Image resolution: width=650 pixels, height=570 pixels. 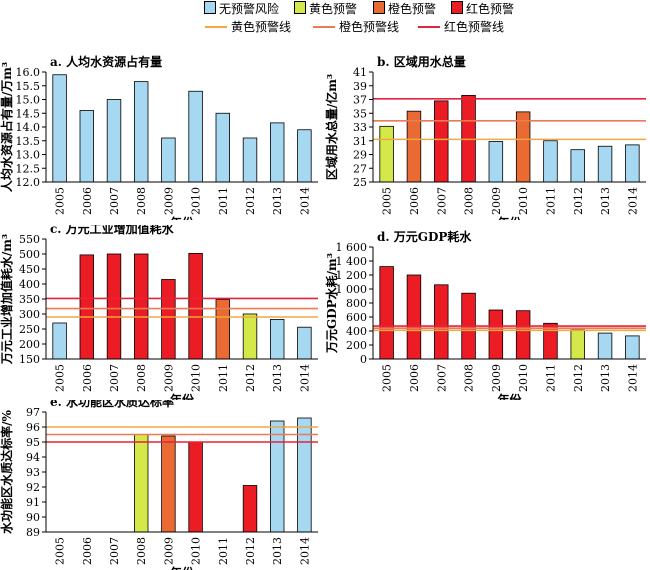 What do you see at coordinates (33, 457) in the screenshot?
I see `y-tick-label: 94` at bounding box center [33, 457].